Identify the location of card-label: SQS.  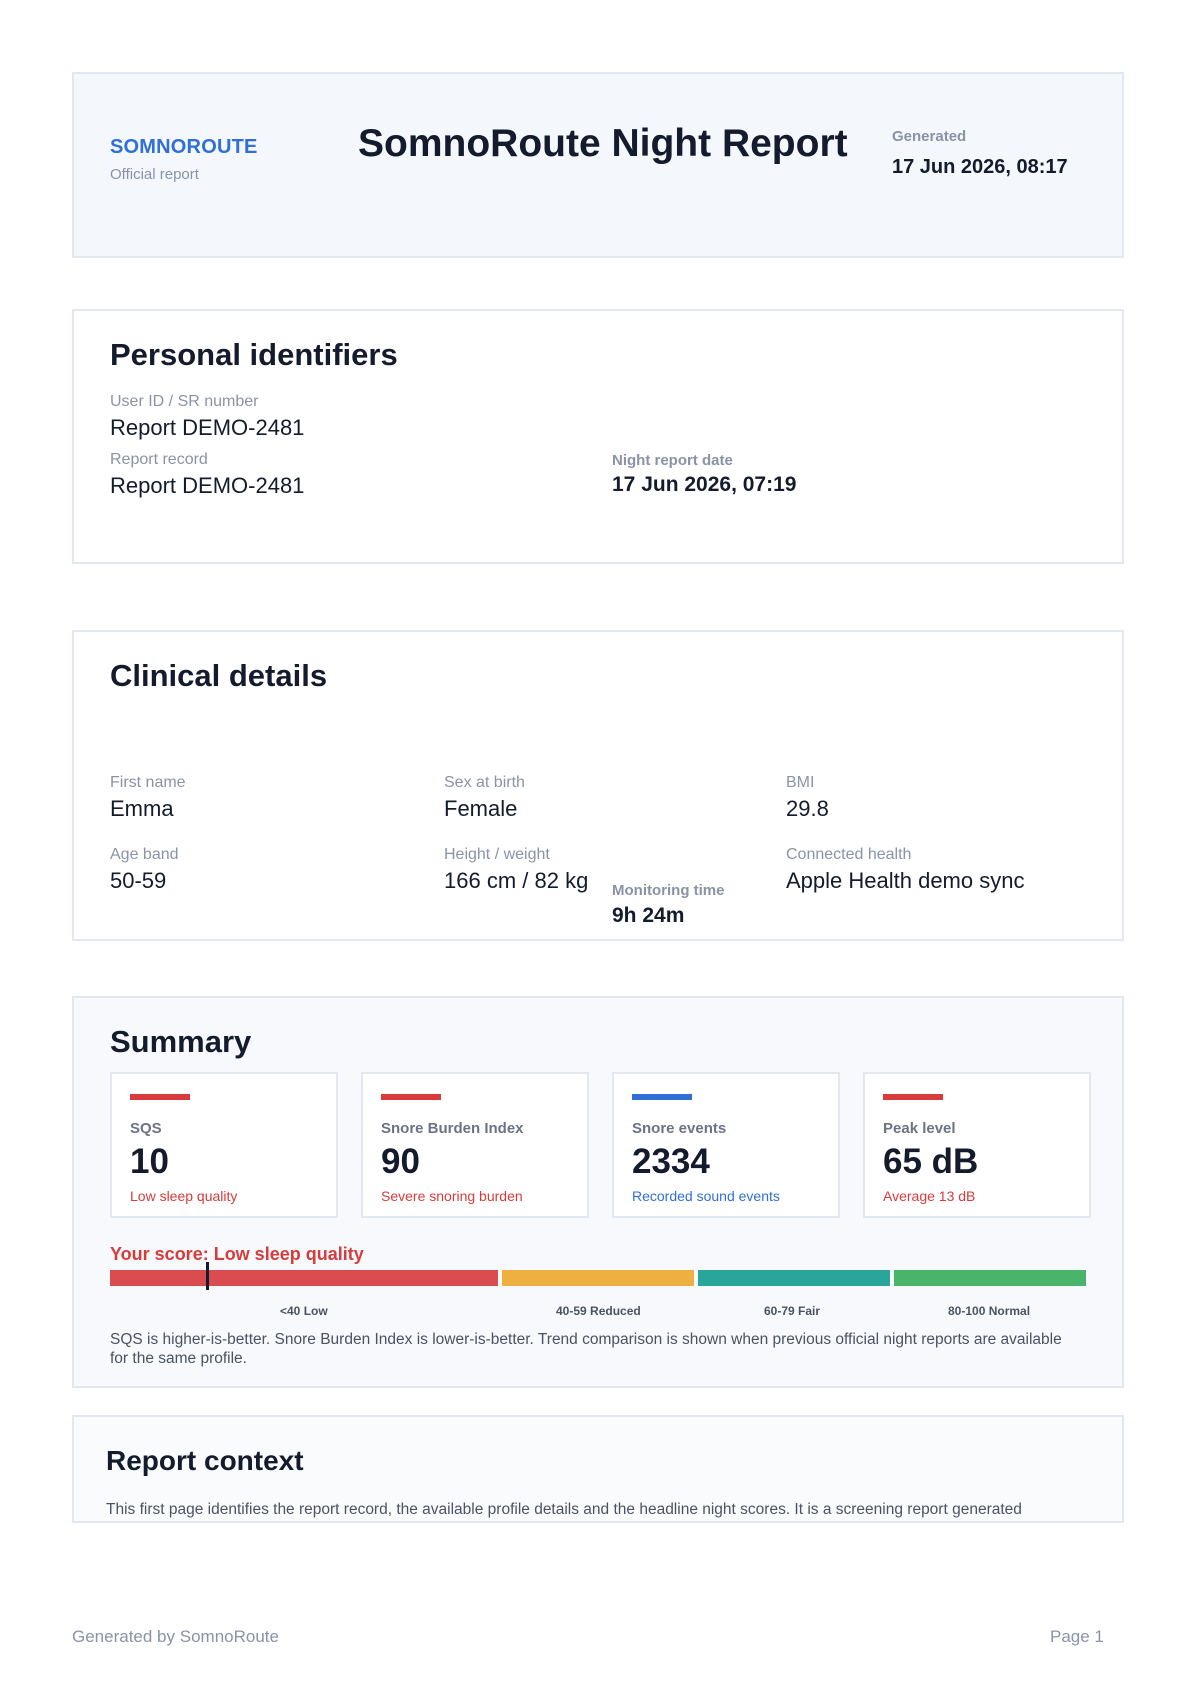
(146, 1128).